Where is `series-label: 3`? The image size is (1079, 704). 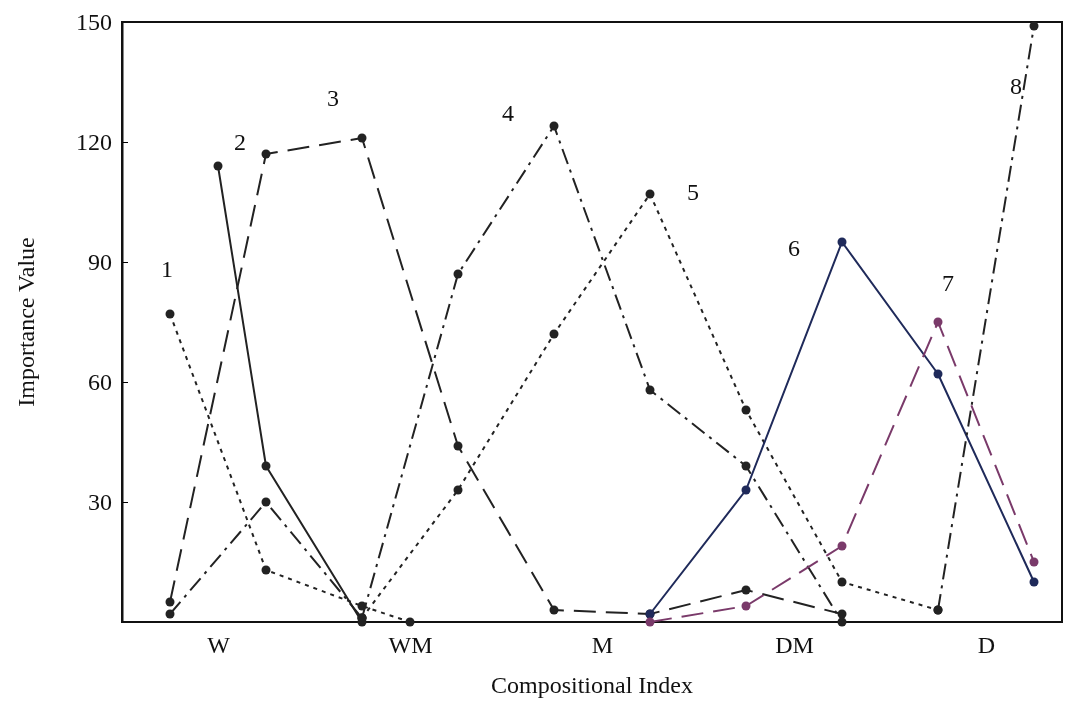 series-label: 3 is located at coordinates (333, 97).